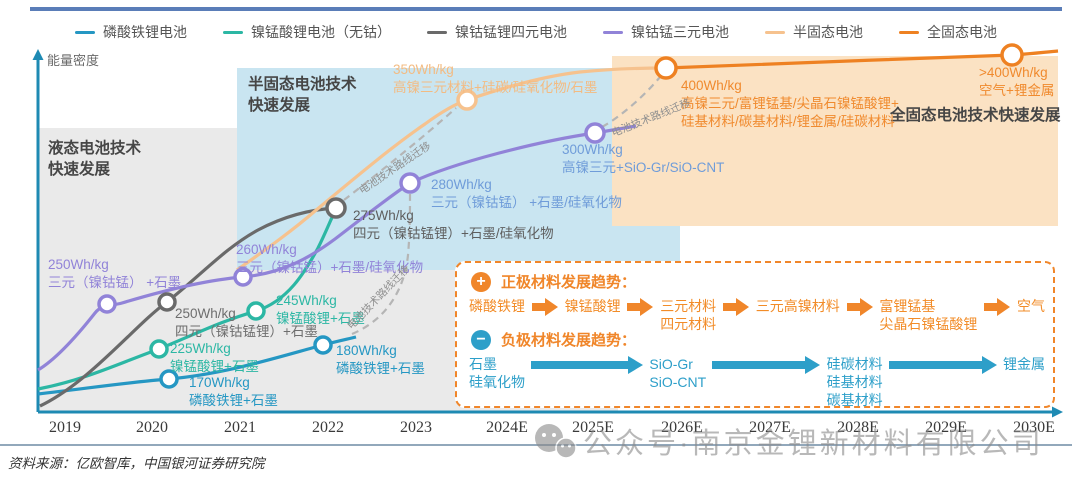 This screenshot has height=484, width=1072. I want to click on migration-dash-ternary-to-allsolid, so click(631, 102).